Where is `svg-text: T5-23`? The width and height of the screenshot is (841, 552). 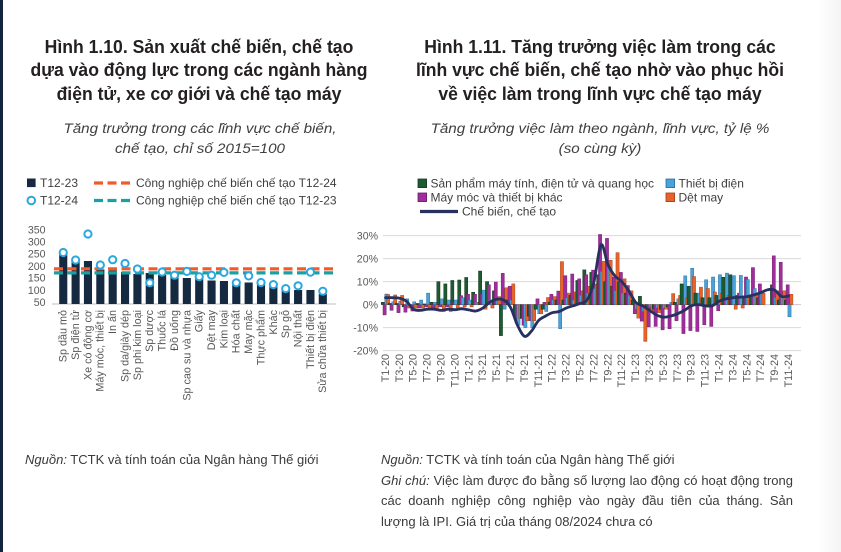 svg-text: T5-23 is located at coordinates (664, 368).